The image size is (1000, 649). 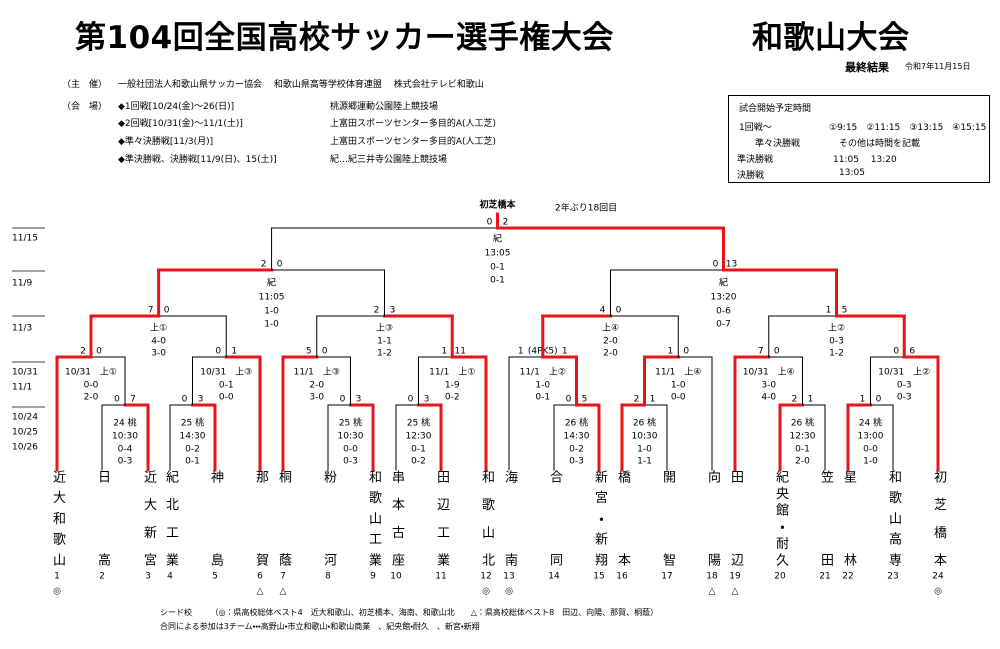 What do you see at coordinates (25, 433) in the screenshot?
I see `round-date: 10/25` at bounding box center [25, 433].